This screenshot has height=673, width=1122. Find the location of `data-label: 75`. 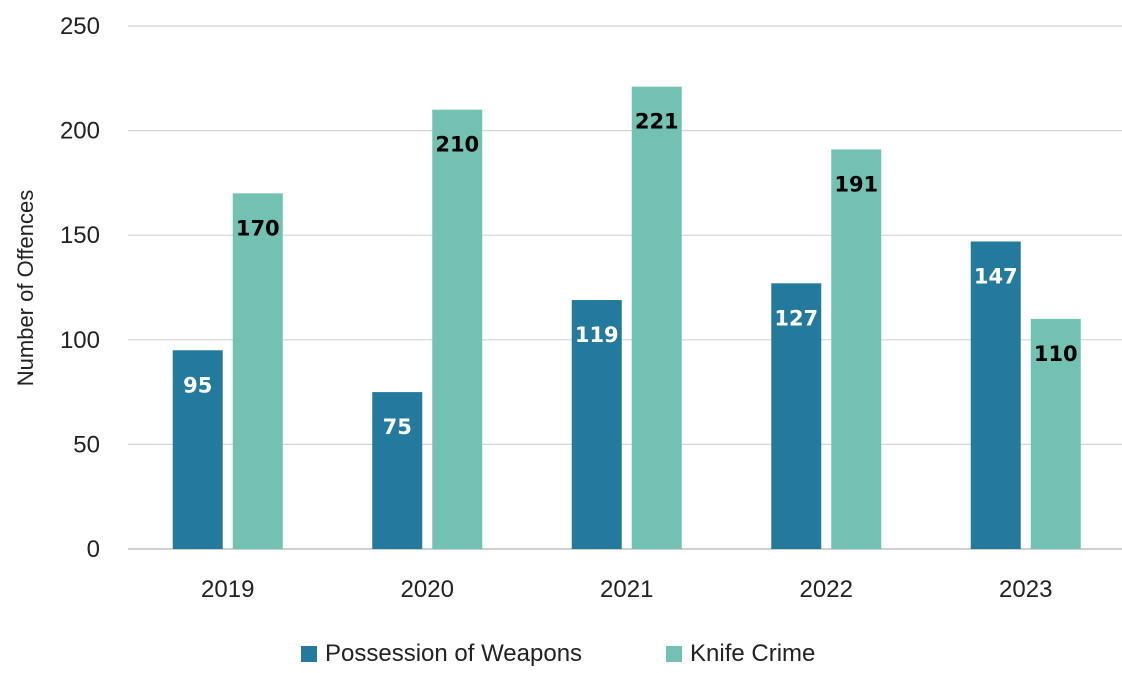

data-label: 75 is located at coordinates (397, 427).